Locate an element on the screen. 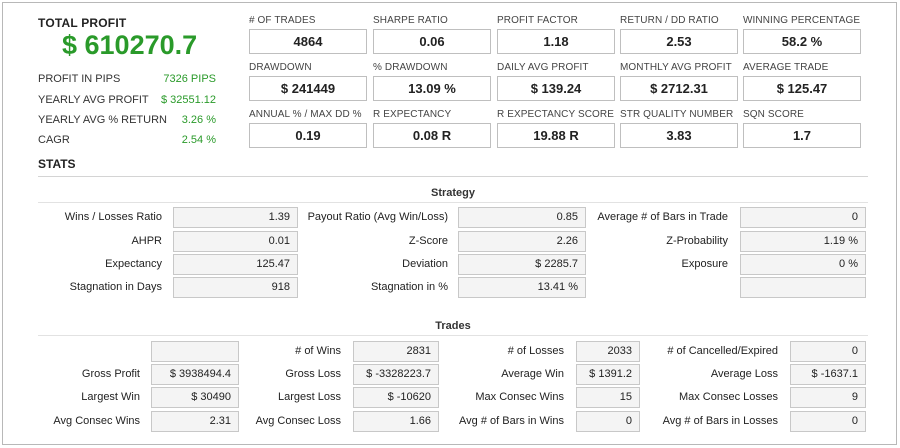 The height and width of the screenshot is (448, 900). summary-label: PROFIT IN PIPS is located at coordinates (79, 79).